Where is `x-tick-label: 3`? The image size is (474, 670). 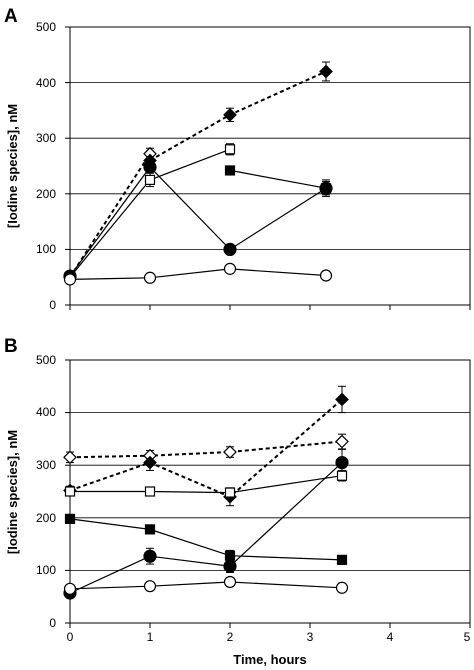 x-tick-label: 3 is located at coordinates (310, 637).